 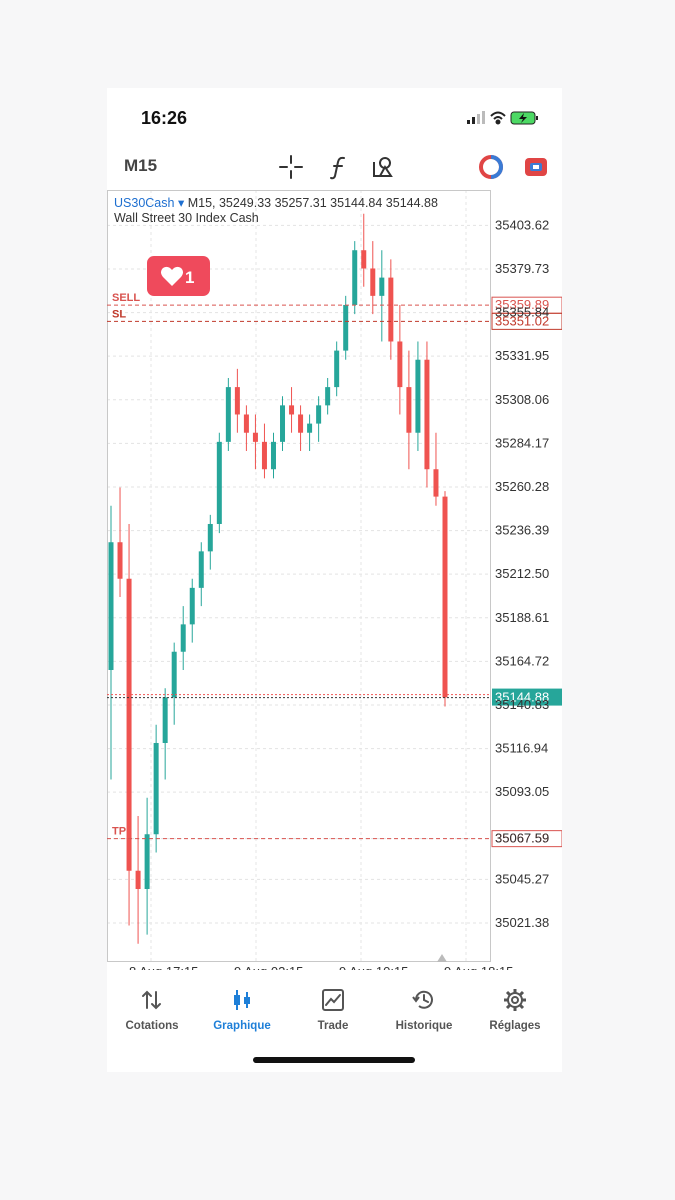 I want to click on price-tick-label: 35093.05, so click(x=522, y=791).